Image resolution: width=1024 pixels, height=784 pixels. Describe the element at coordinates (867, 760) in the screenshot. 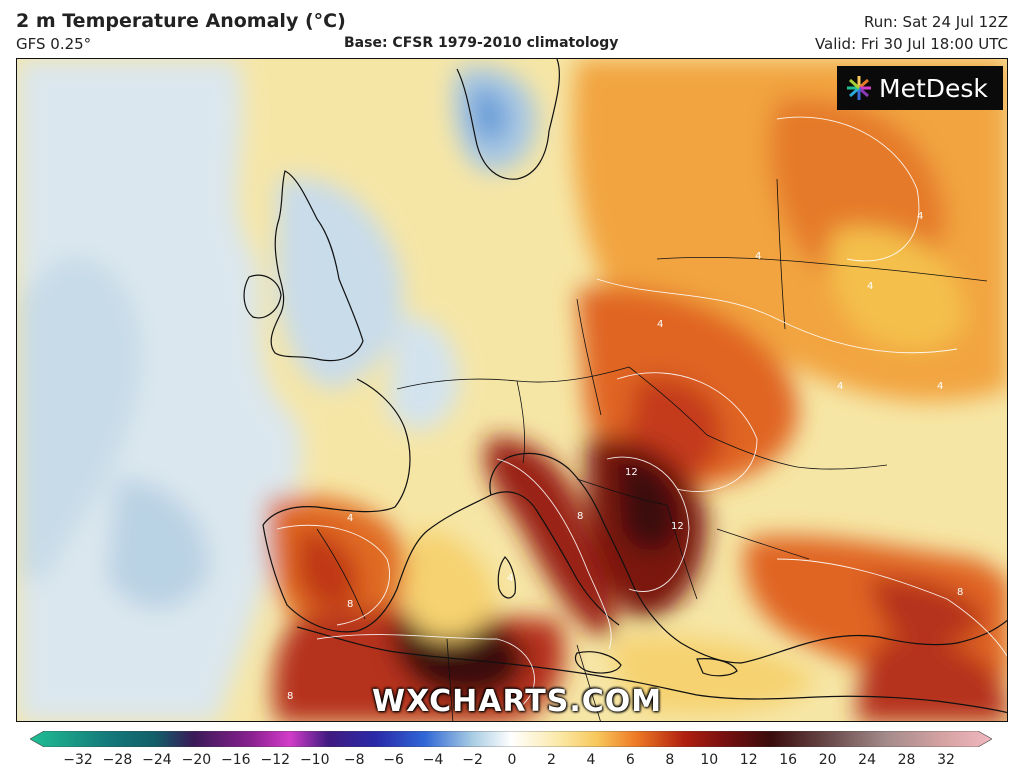

I see `colorbar-tick-label: 24` at that location.